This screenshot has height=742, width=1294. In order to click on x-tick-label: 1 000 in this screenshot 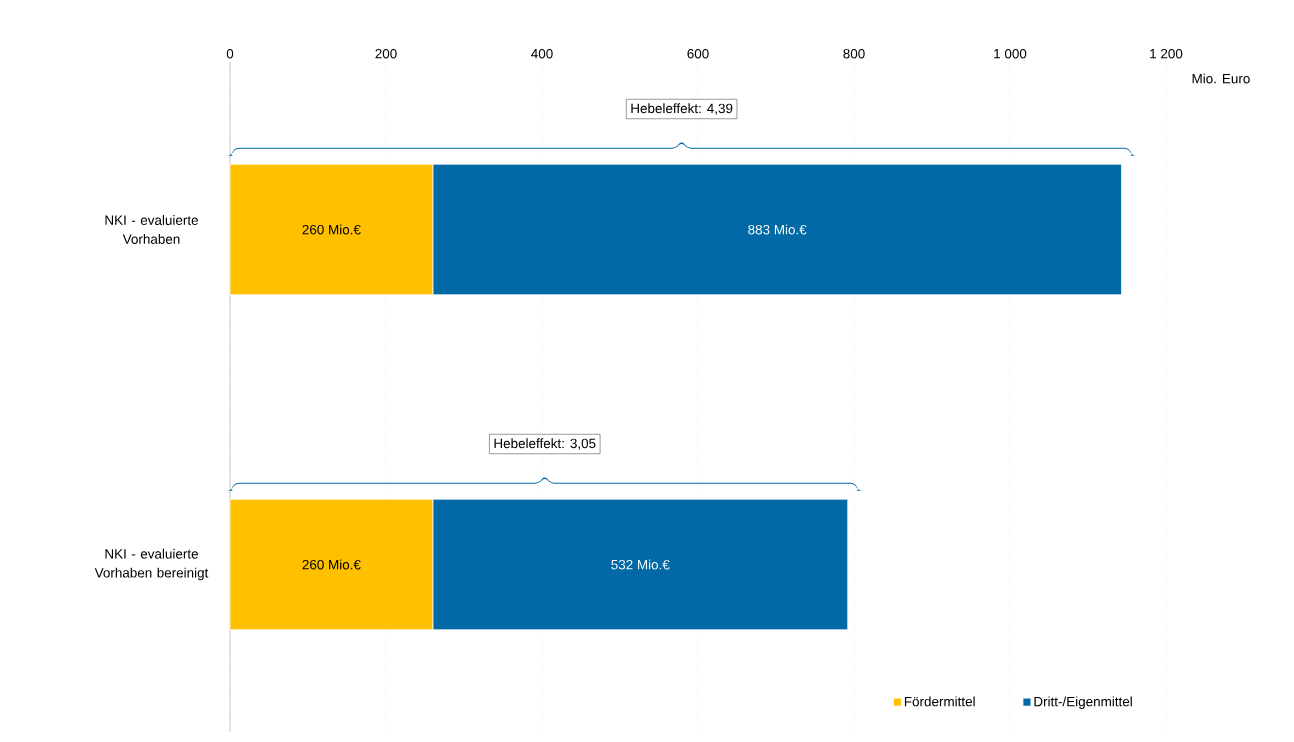, I will do `click(1010, 53)`.